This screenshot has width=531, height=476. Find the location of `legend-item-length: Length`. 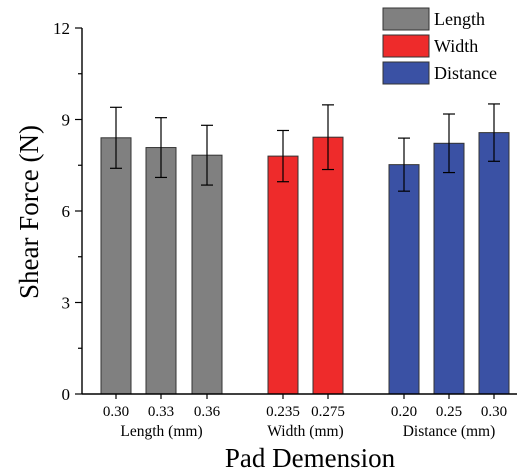

legend-item-length: Length is located at coordinates (433, 19).